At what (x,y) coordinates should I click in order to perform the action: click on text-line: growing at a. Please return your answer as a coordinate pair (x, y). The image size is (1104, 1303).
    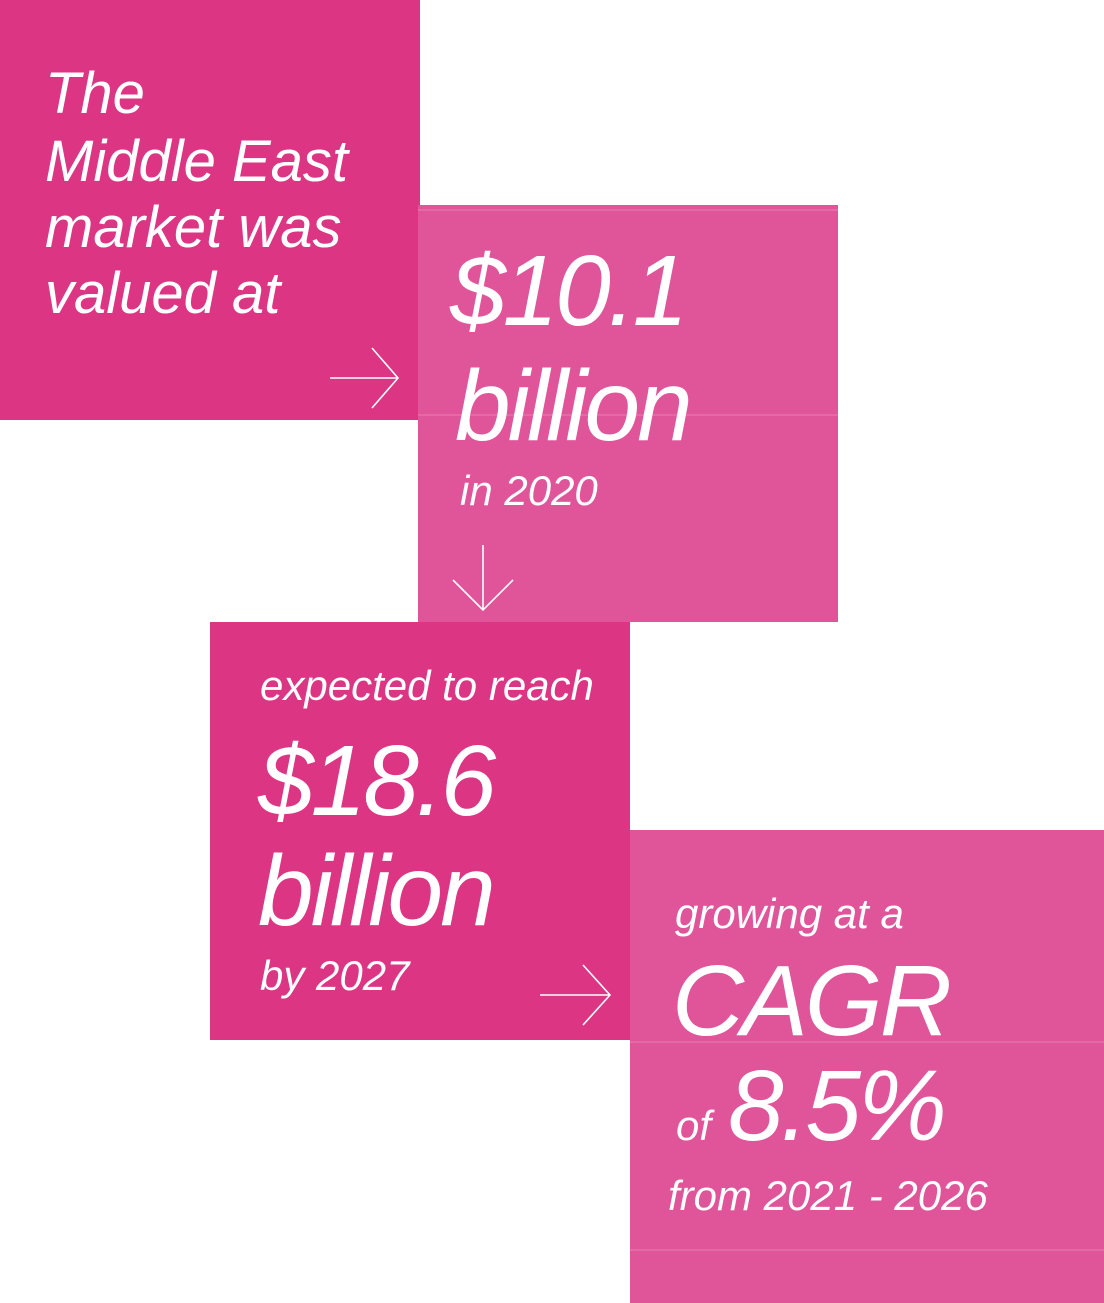
    Looking at the image, I should click on (789, 913).